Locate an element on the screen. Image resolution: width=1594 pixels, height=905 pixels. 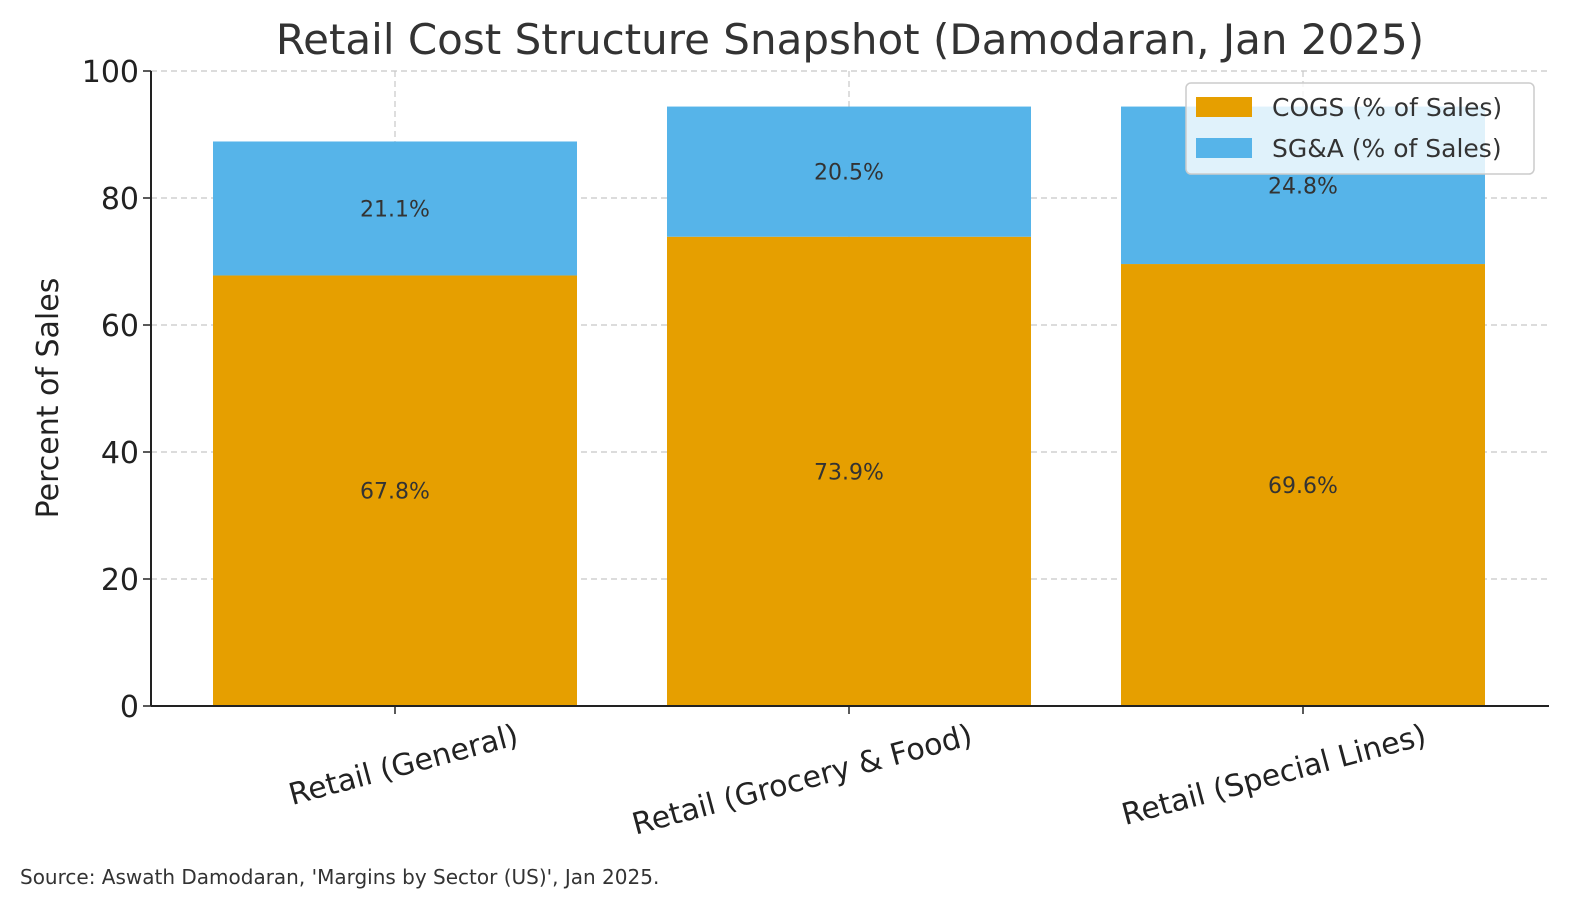
y-axis-label: Percent of Sales is located at coordinates (48, 398).